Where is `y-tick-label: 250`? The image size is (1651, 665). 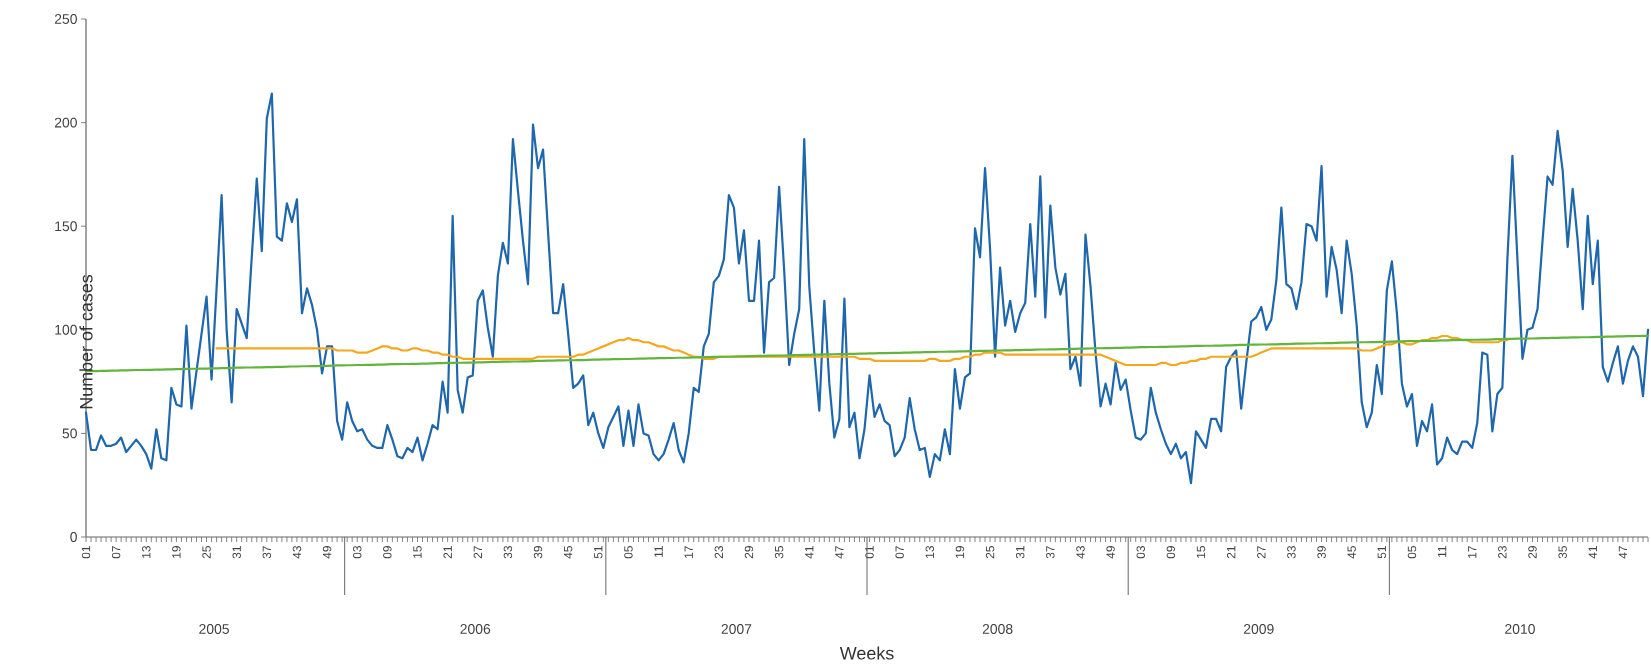 y-tick-label: 250 is located at coordinates (65, 19).